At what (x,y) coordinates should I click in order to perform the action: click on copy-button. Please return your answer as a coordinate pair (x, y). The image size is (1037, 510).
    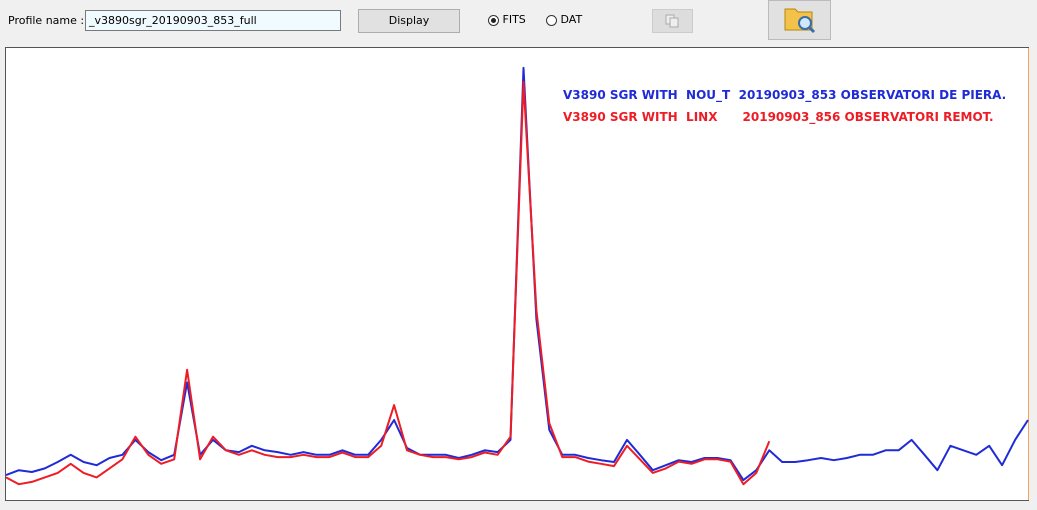
    Looking at the image, I should click on (672, 21).